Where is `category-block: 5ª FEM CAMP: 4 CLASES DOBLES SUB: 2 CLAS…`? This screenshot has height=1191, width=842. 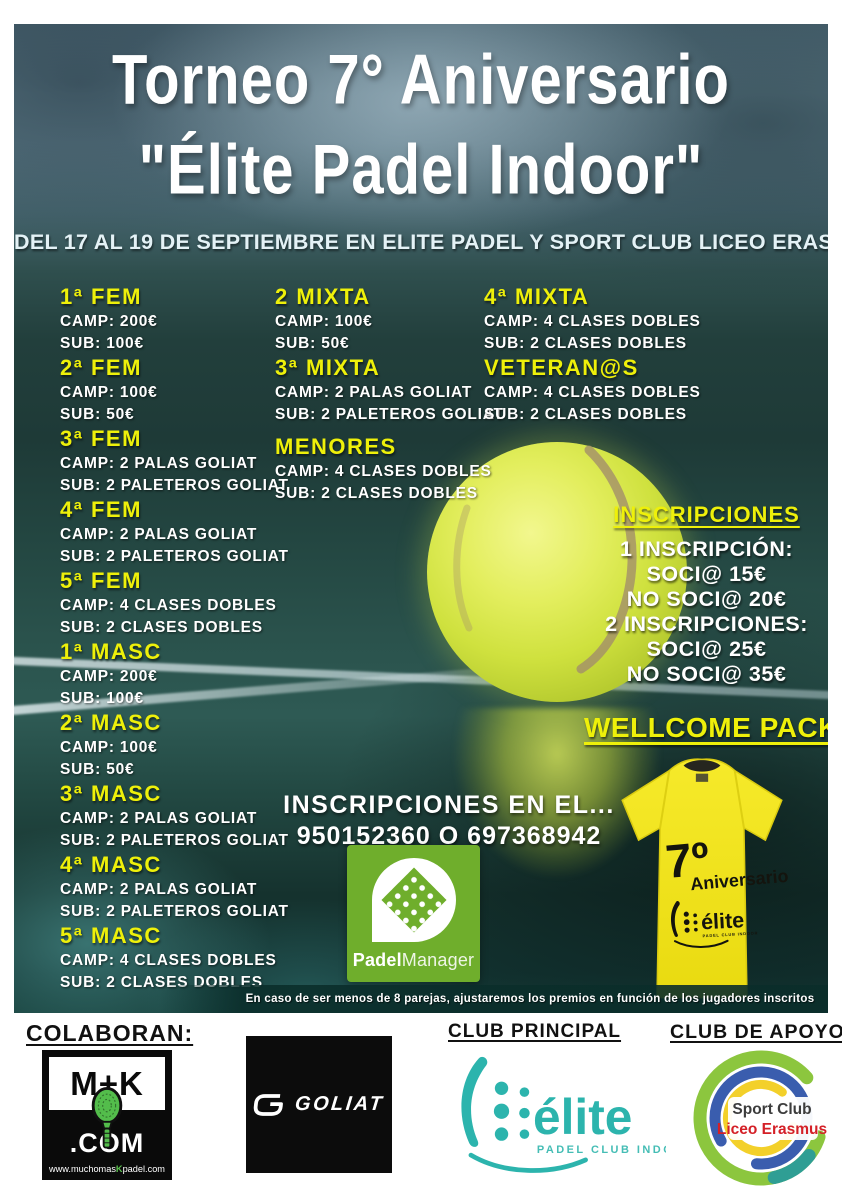 category-block: 5ª FEM CAMP: 4 CLASES DOBLES SUB: 2 CLAS… is located at coordinates (174, 602).